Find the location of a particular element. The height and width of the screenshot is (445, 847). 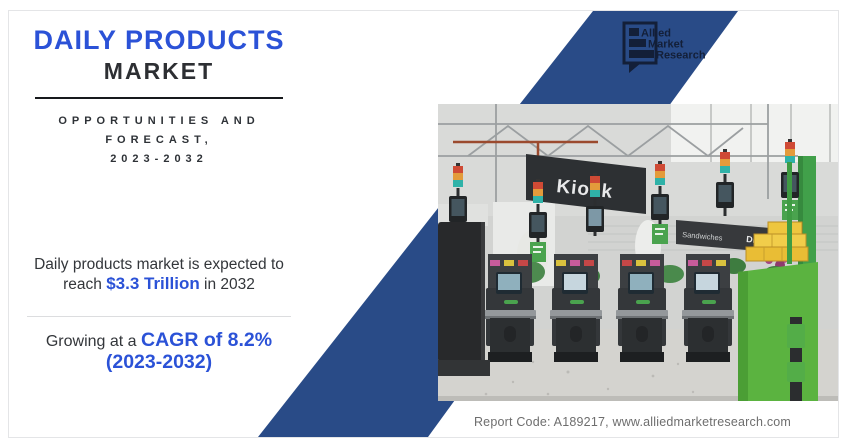

page-title-secondary: MARKET is located at coordinates (159, 71).